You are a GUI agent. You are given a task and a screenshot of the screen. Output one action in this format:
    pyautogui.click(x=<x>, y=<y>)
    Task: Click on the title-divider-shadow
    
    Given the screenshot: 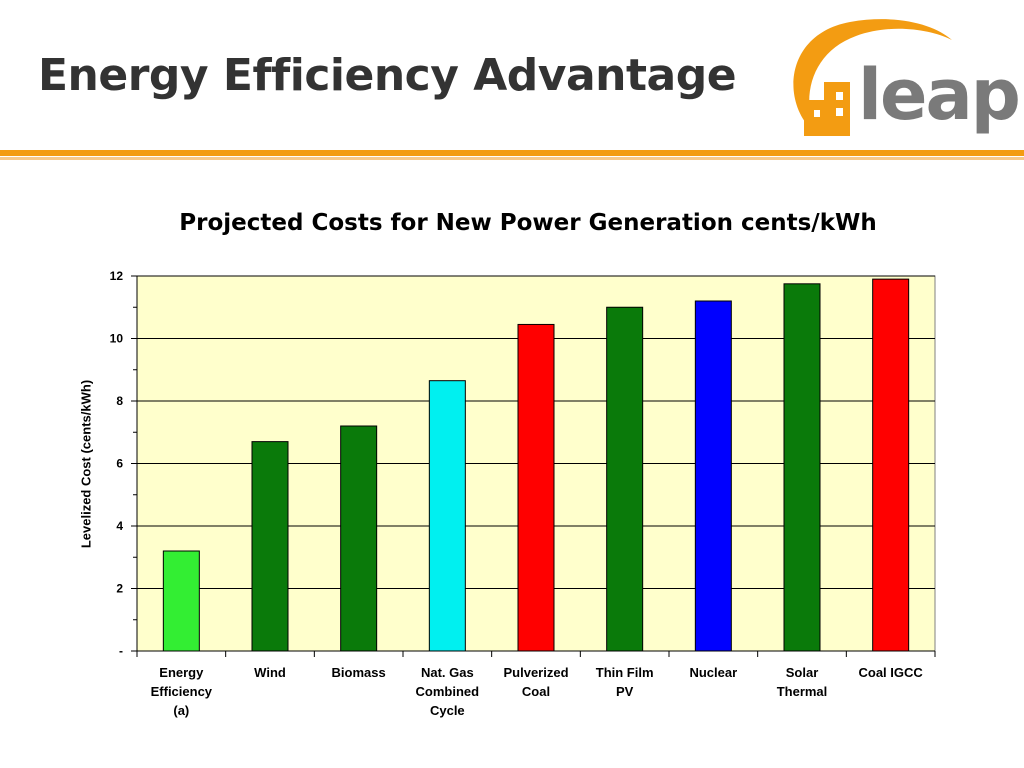 What is the action you would take?
    pyautogui.click(x=512, y=158)
    